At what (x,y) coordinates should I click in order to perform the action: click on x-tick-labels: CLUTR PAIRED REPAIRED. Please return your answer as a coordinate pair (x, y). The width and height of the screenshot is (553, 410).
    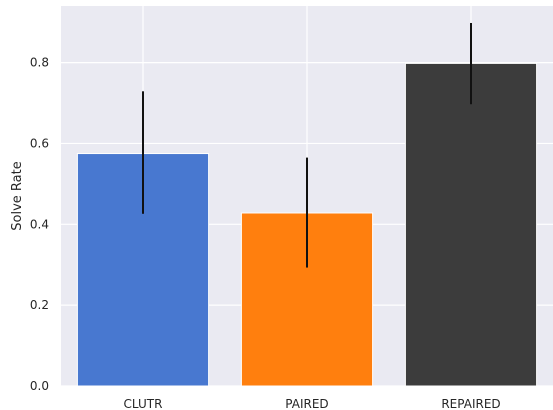
    Looking at the image, I should click on (312, 403).